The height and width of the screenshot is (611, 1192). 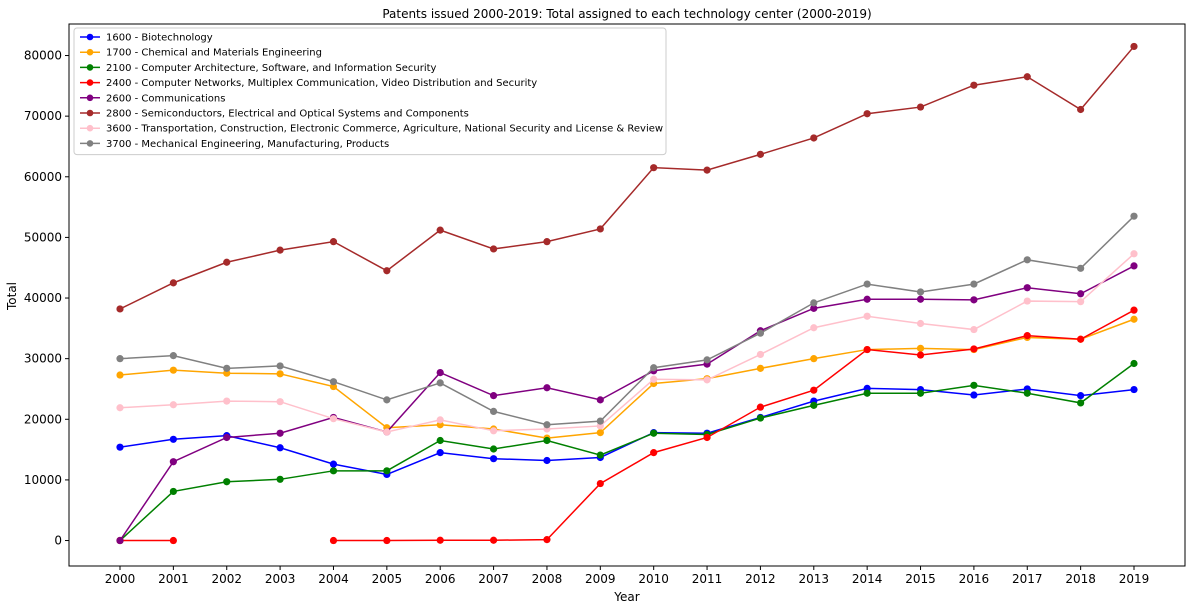 What do you see at coordinates (867, 579) in the screenshot?
I see `x-tick-label: 2014` at bounding box center [867, 579].